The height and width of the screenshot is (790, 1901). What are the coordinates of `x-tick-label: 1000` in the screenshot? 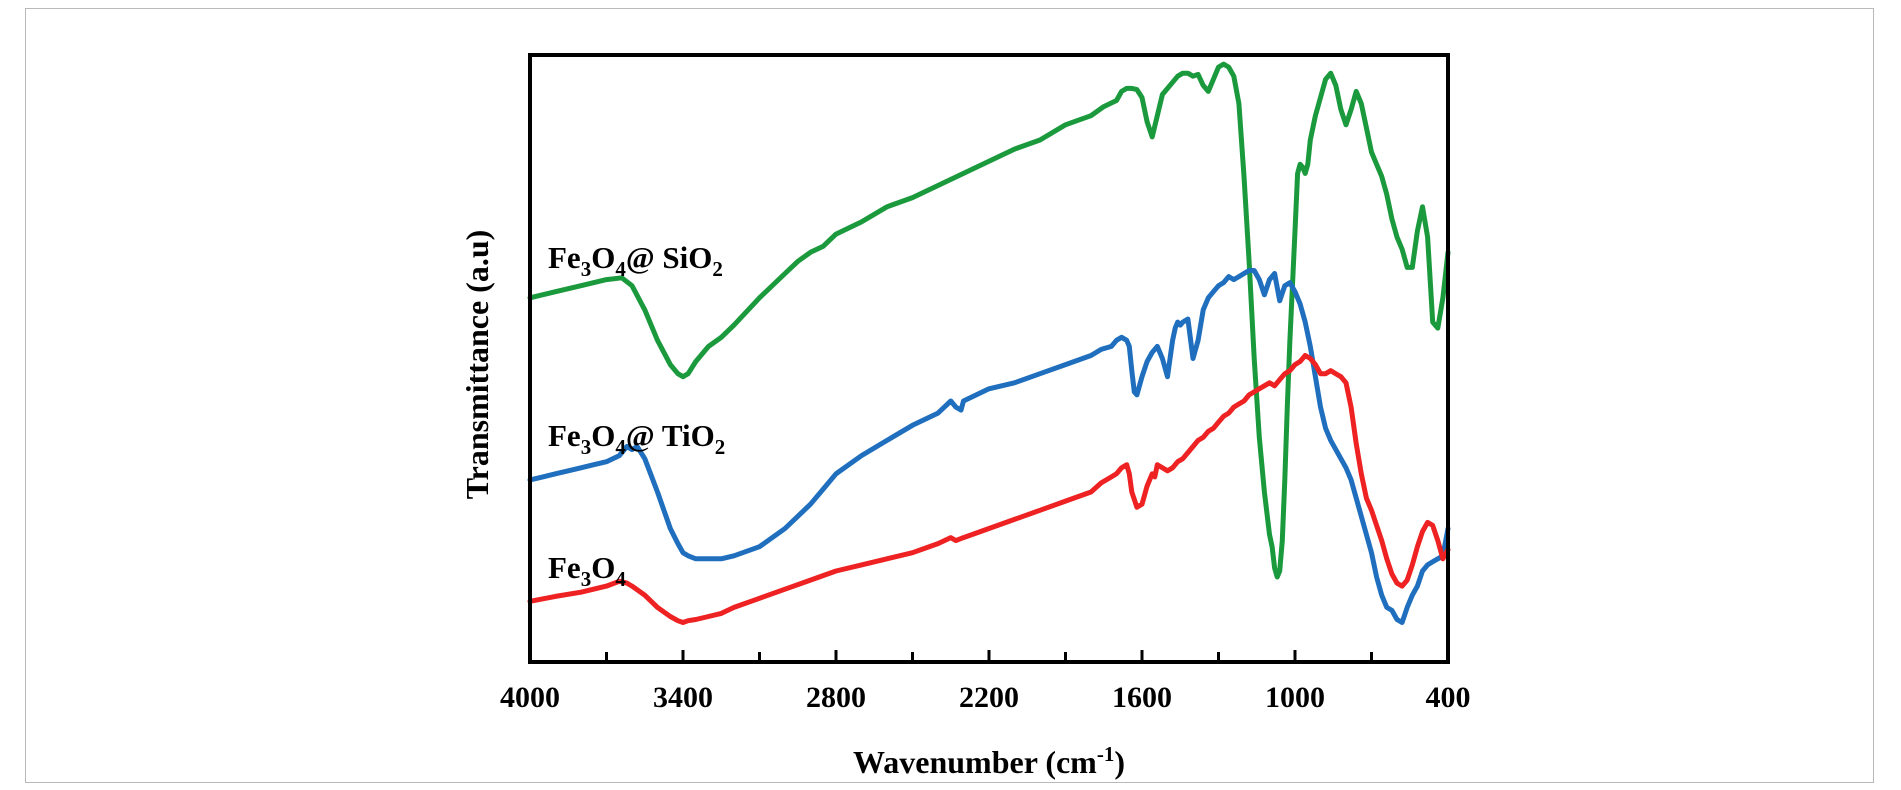 It's located at (1295, 697).